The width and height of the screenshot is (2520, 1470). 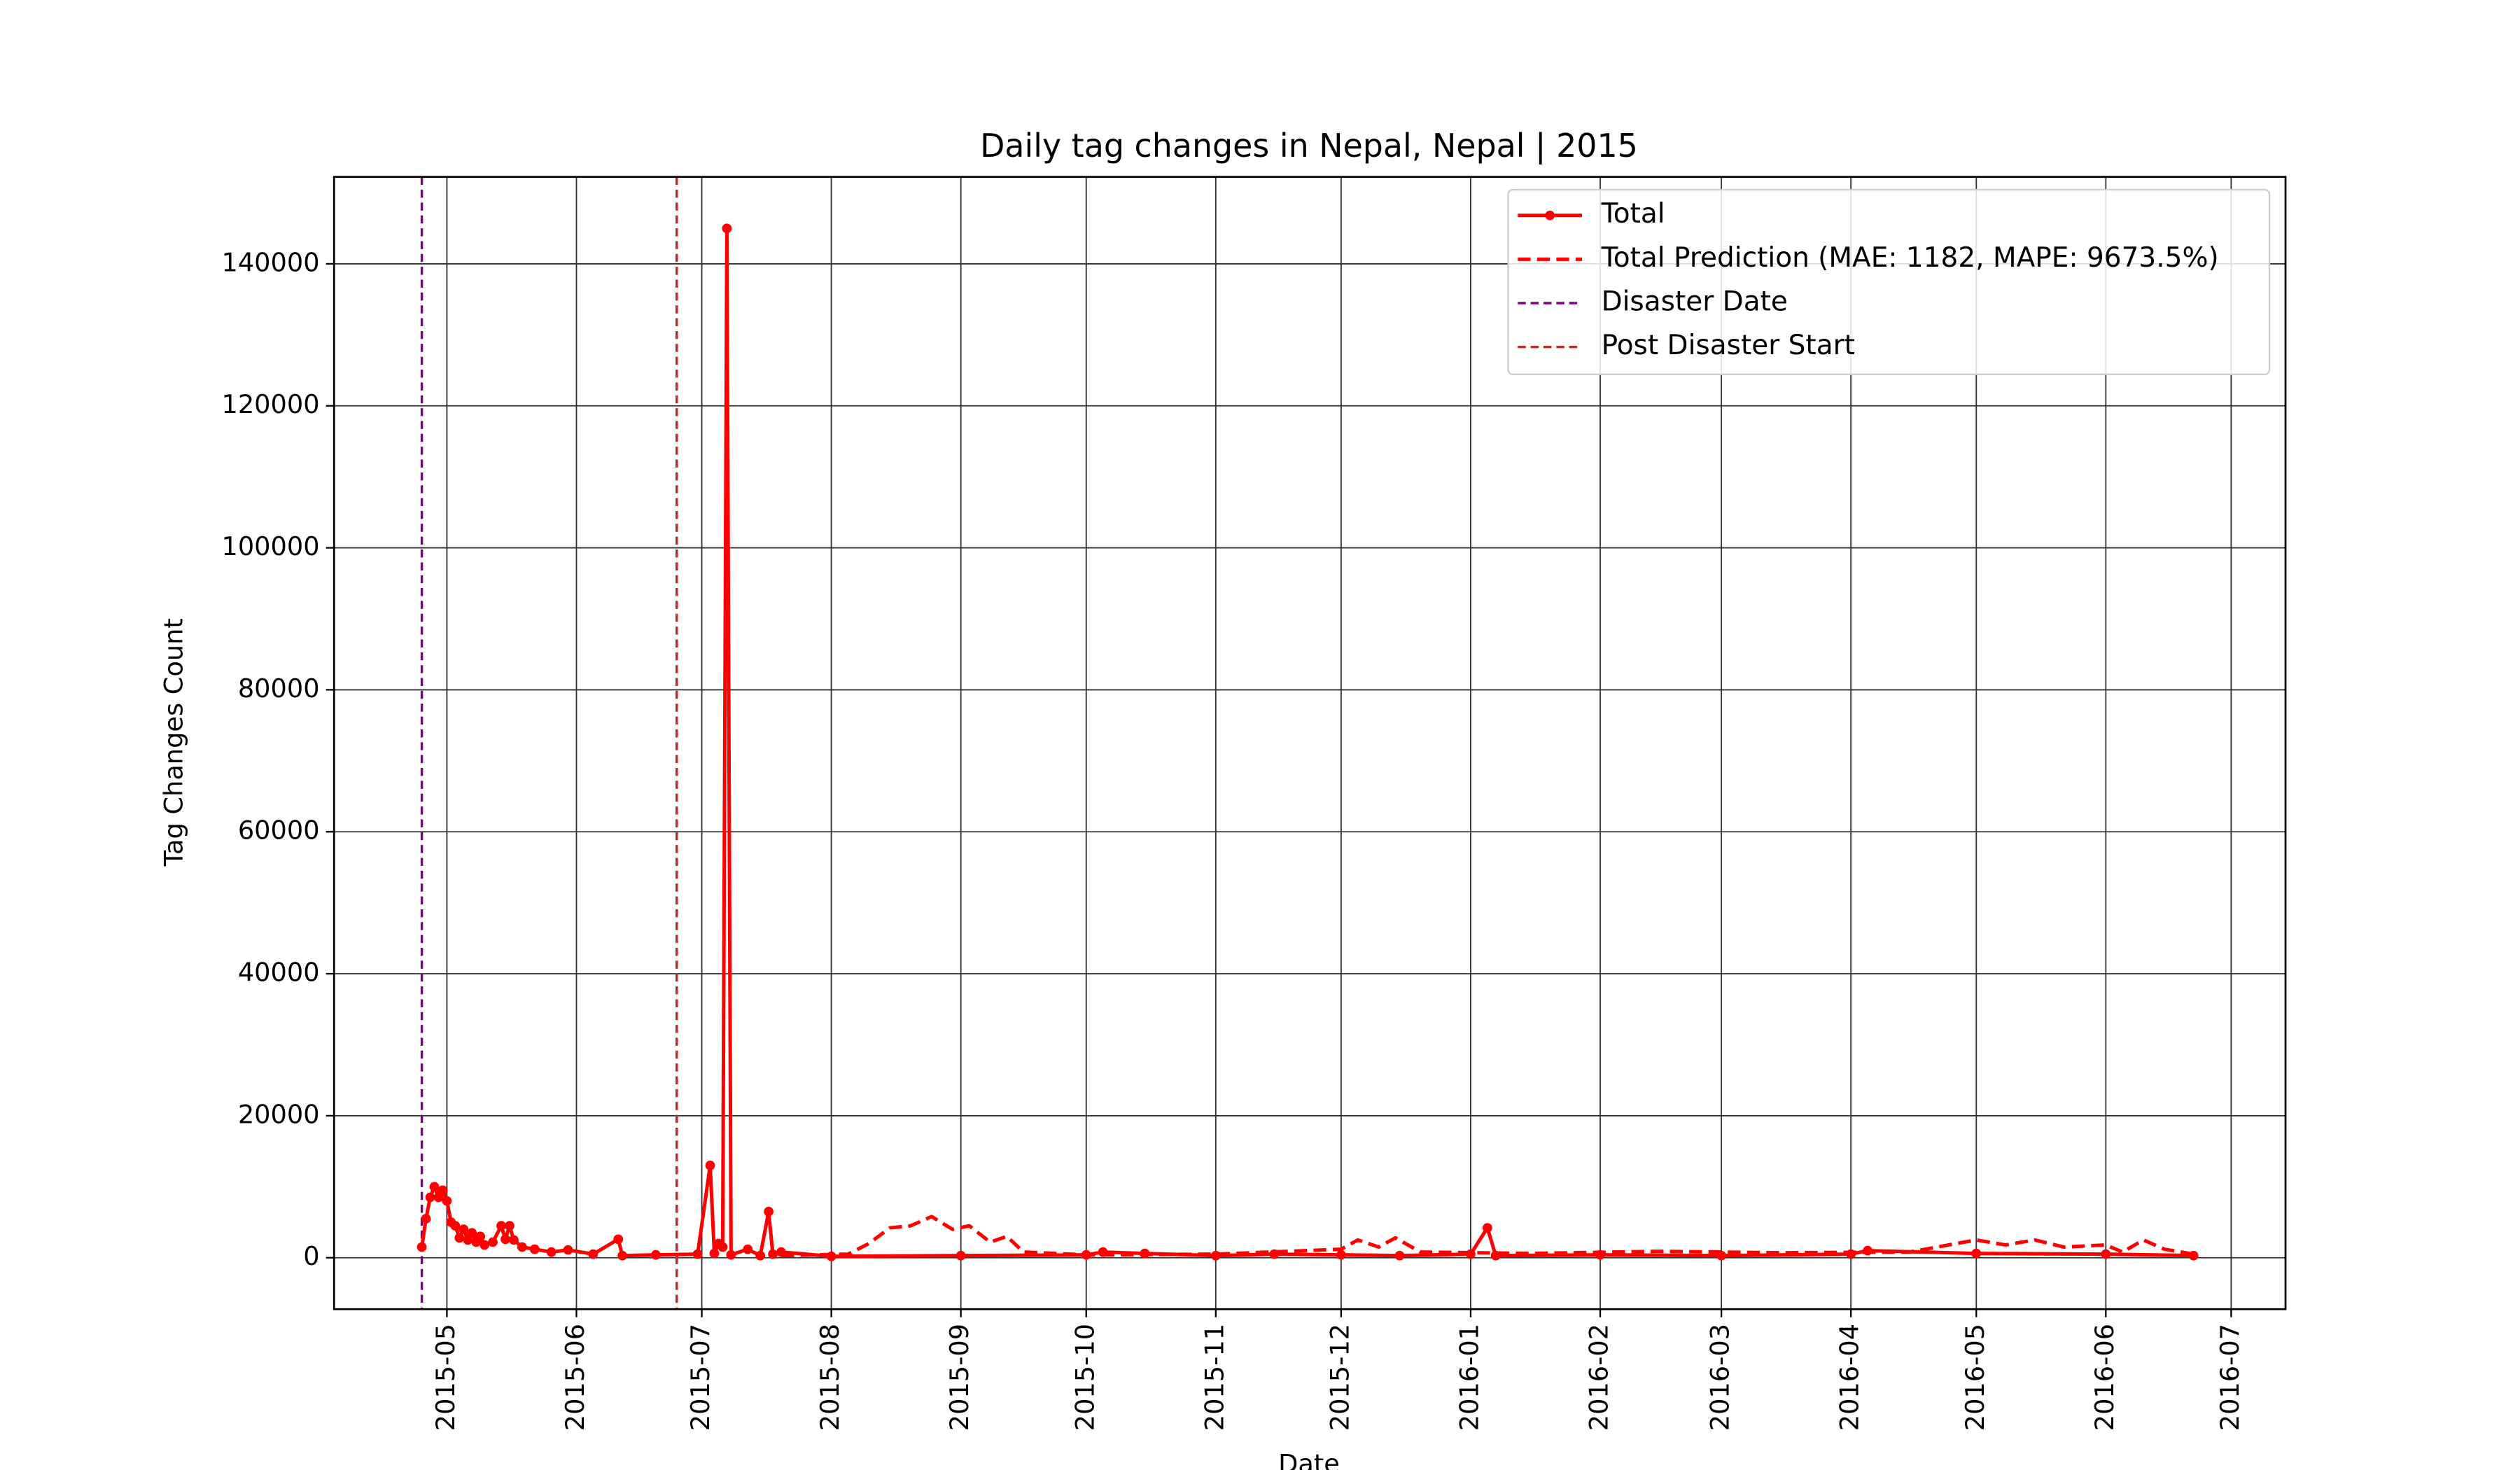 What do you see at coordinates (1728, 345) in the screenshot?
I see `legend-label: Post Disaster Start` at bounding box center [1728, 345].